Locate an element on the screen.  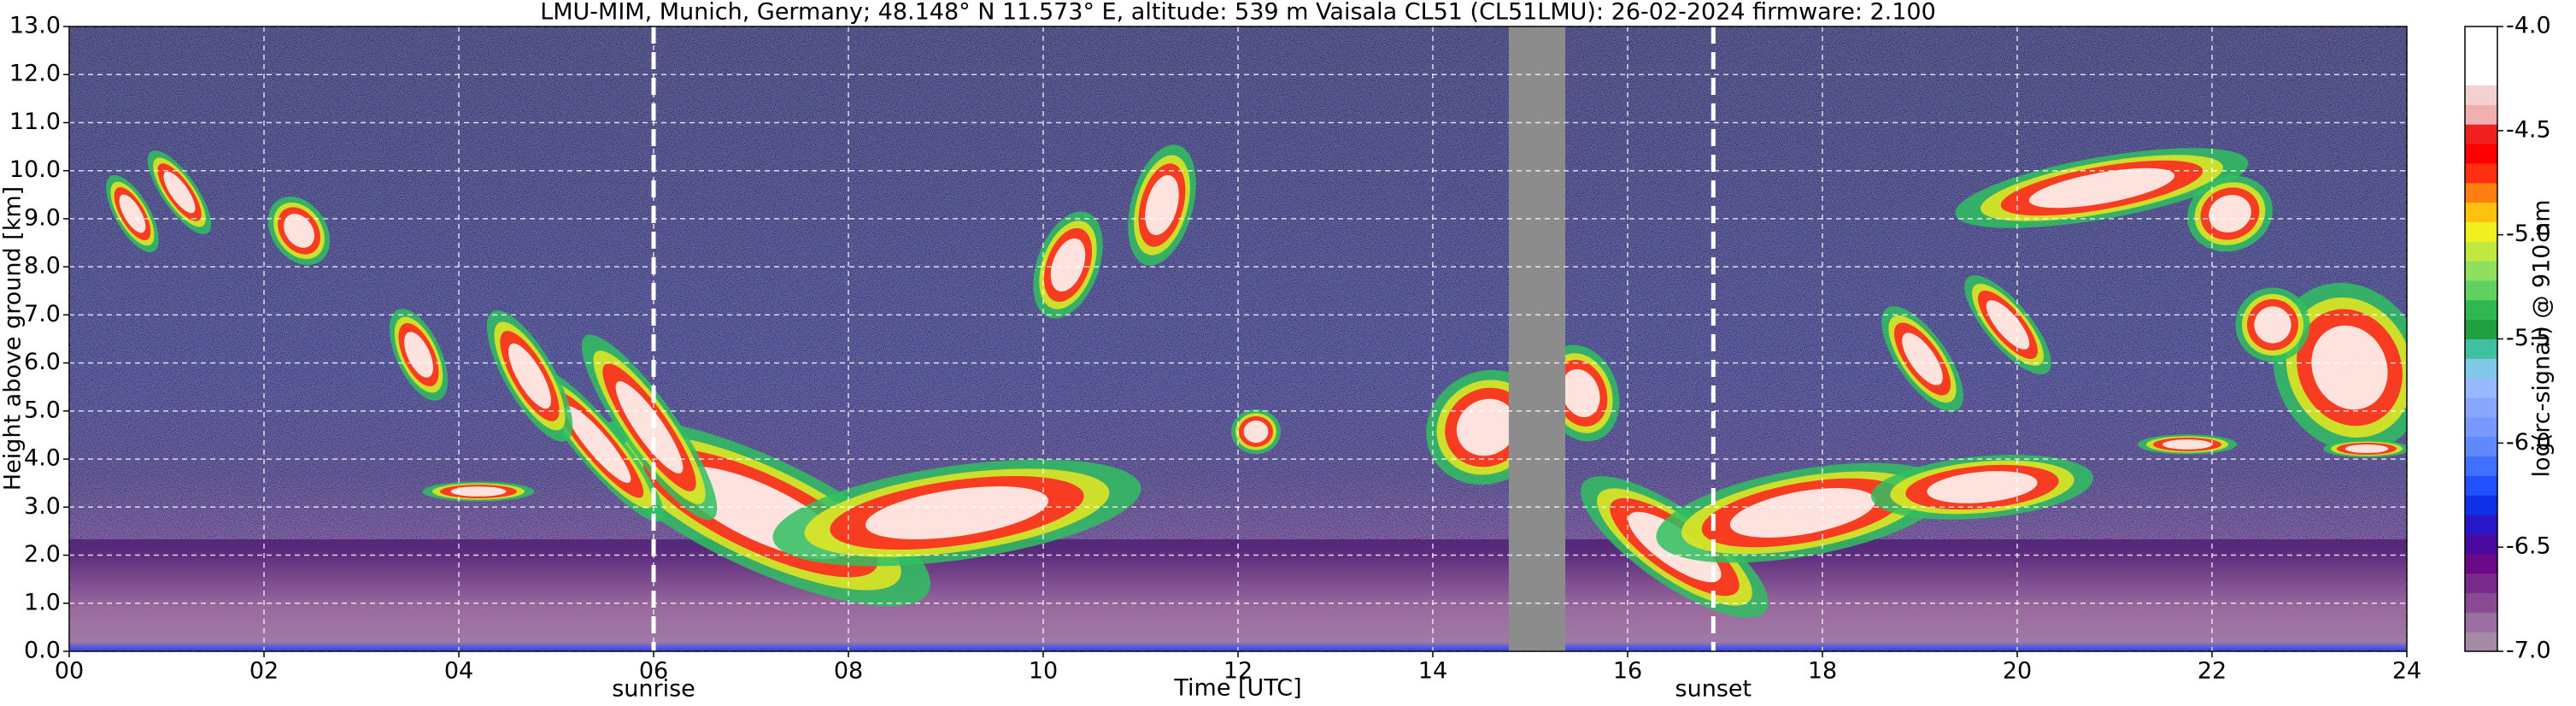
x-tick-label: 02 is located at coordinates (264, 671).